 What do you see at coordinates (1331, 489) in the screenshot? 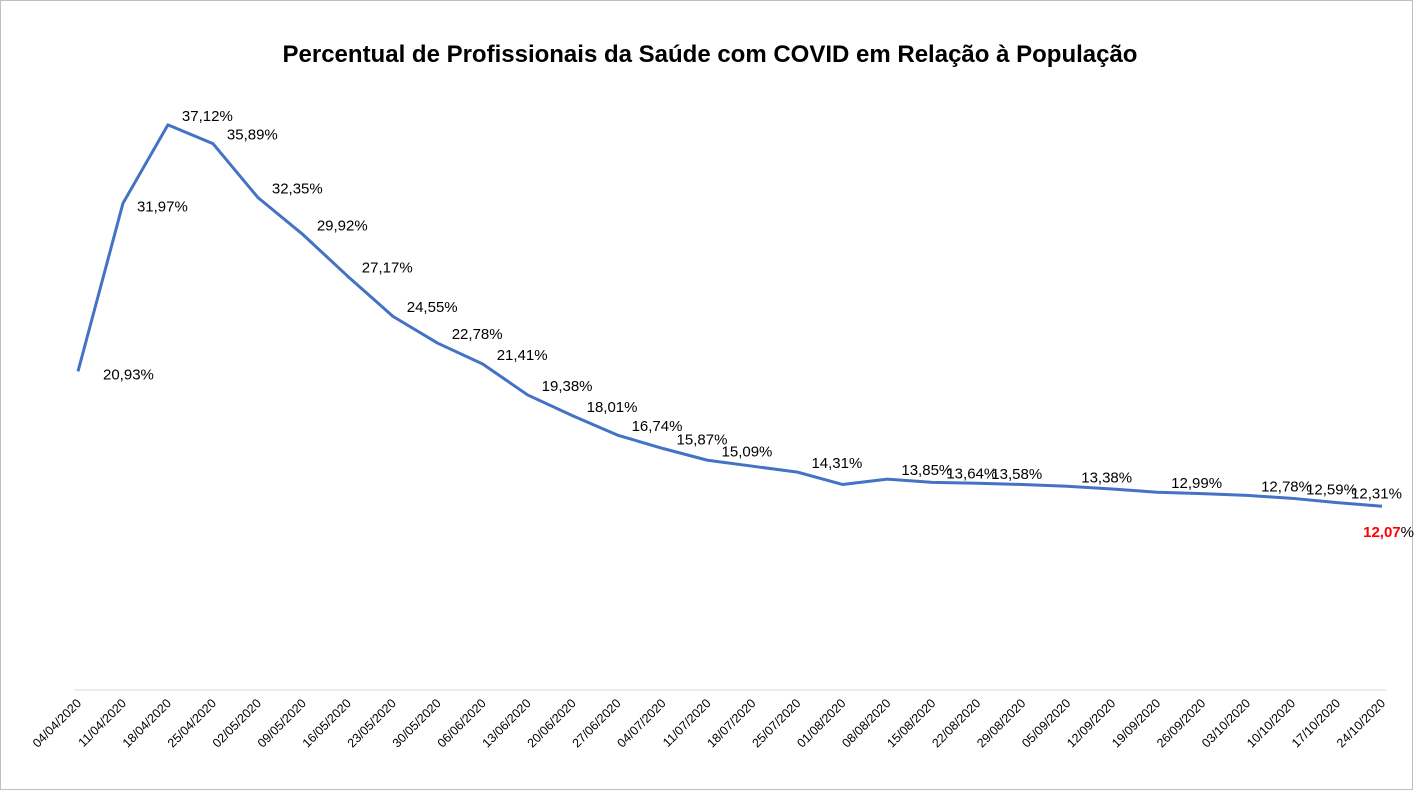
I see `data-label: 12,59%` at bounding box center [1331, 489].